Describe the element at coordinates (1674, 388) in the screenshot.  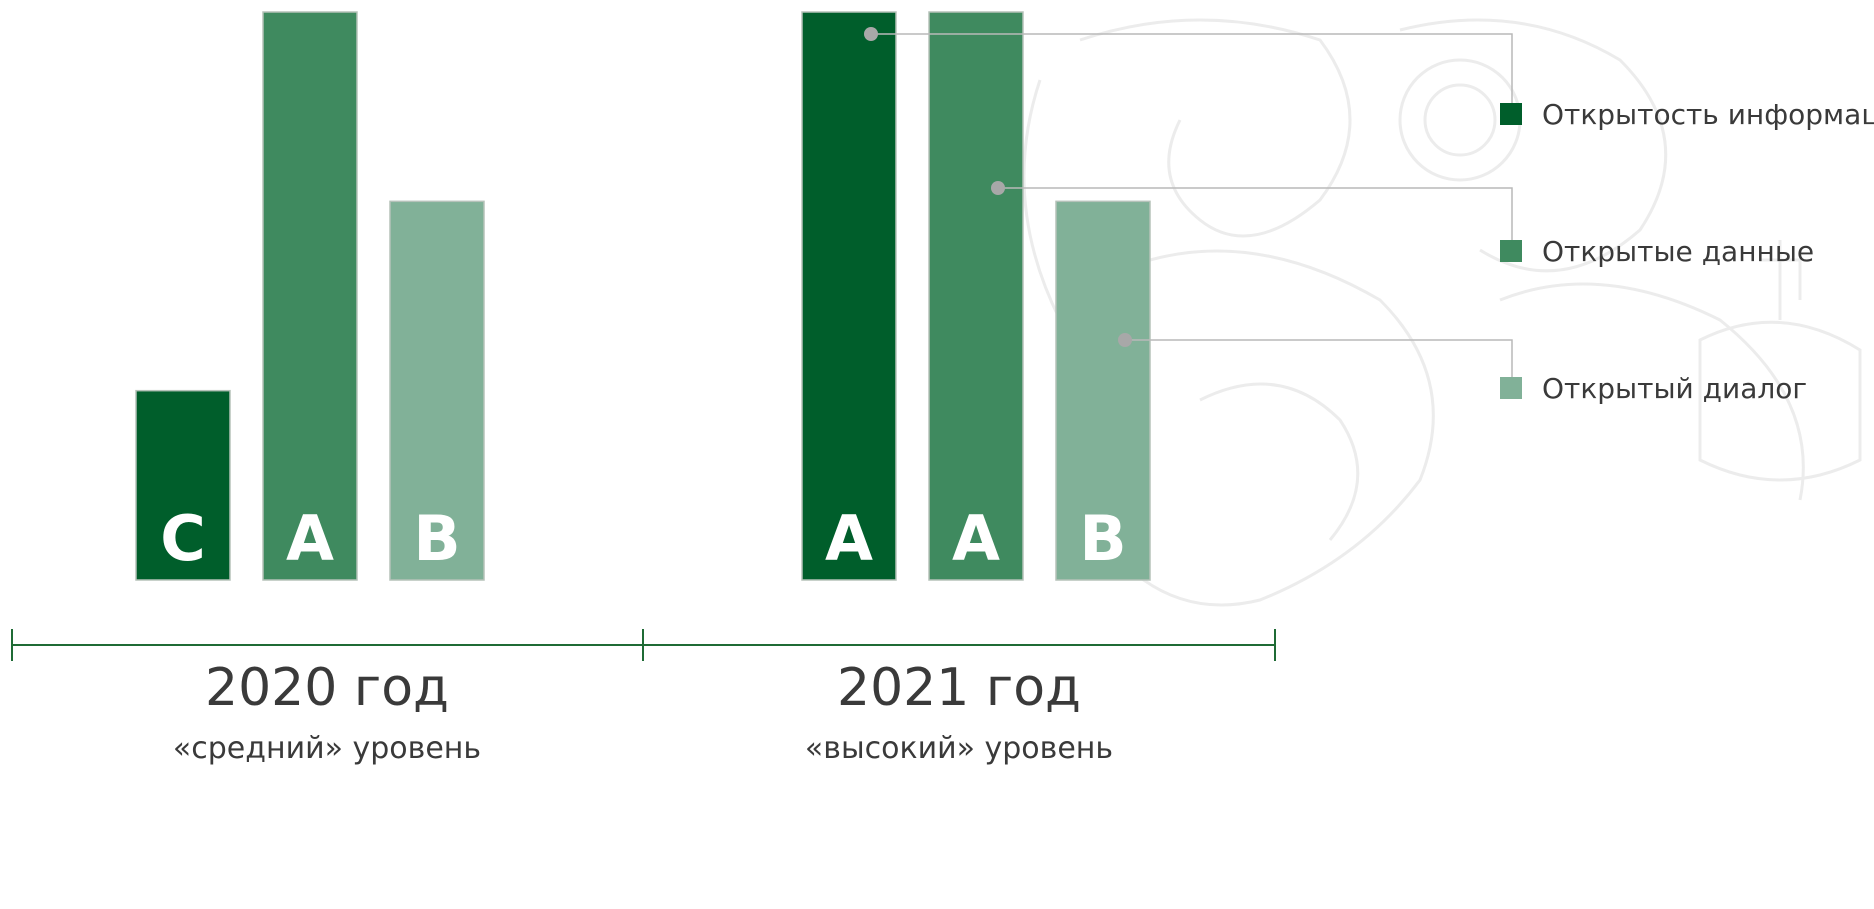
I see `legend-label: Открытый диалог` at that location.